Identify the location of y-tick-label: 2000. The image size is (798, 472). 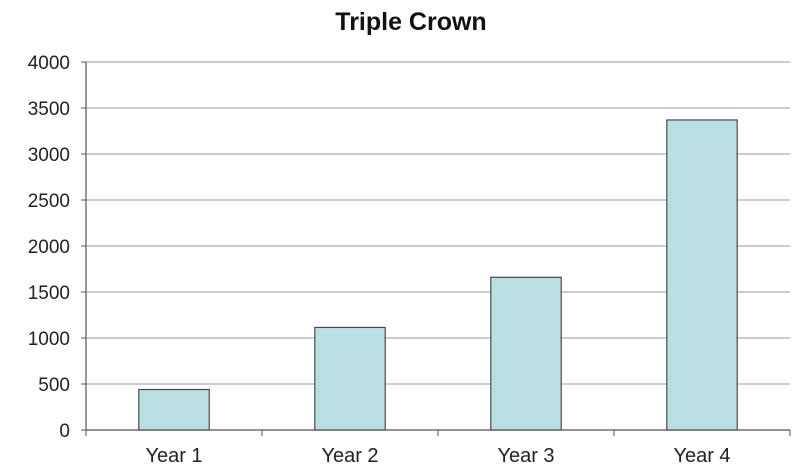
(49, 247).